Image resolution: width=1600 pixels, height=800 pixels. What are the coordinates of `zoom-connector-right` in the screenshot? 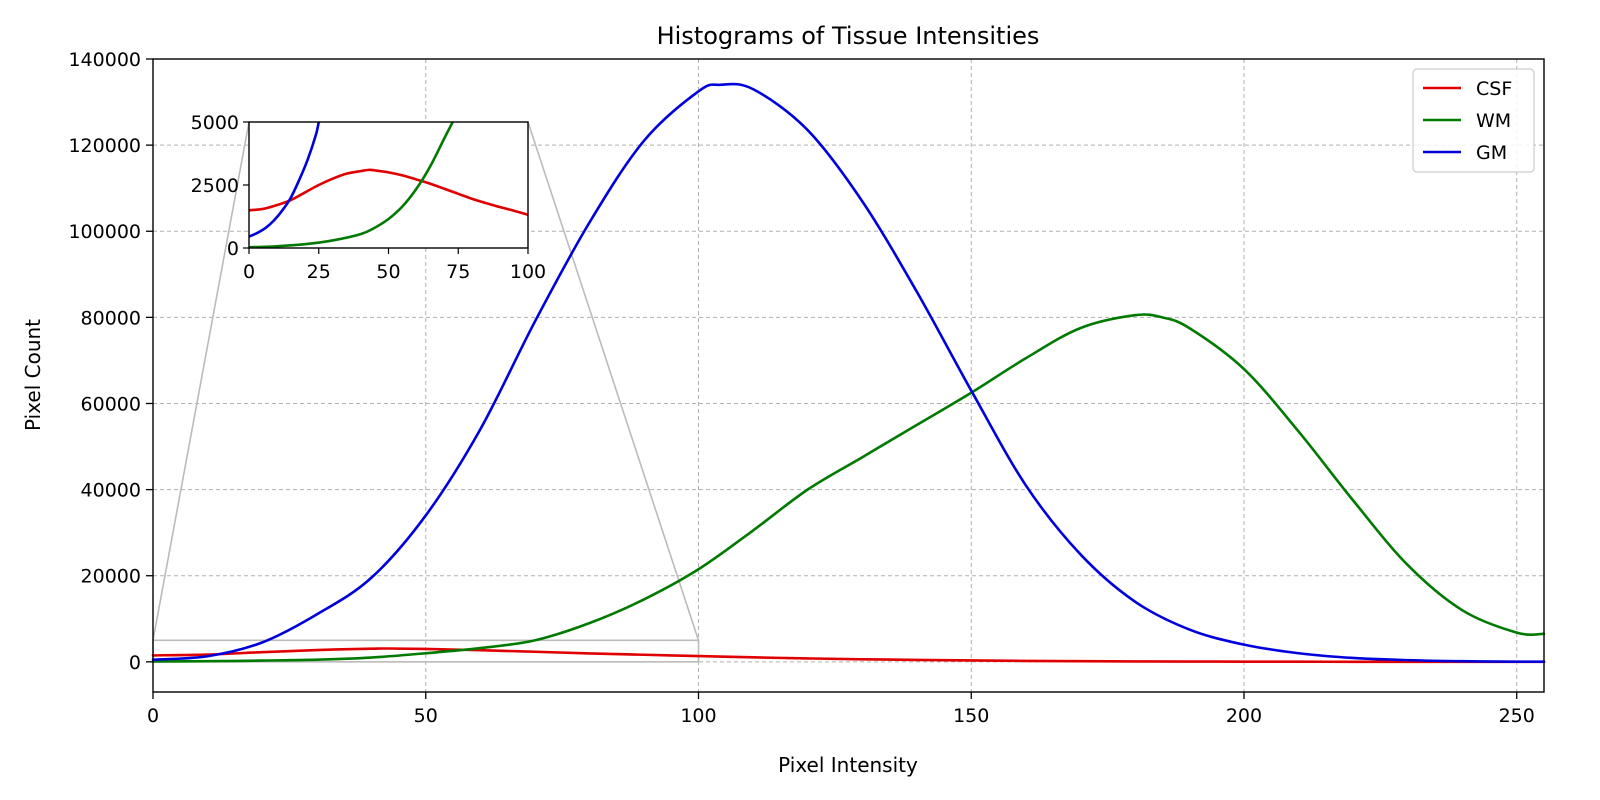 It's located at (613, 381).